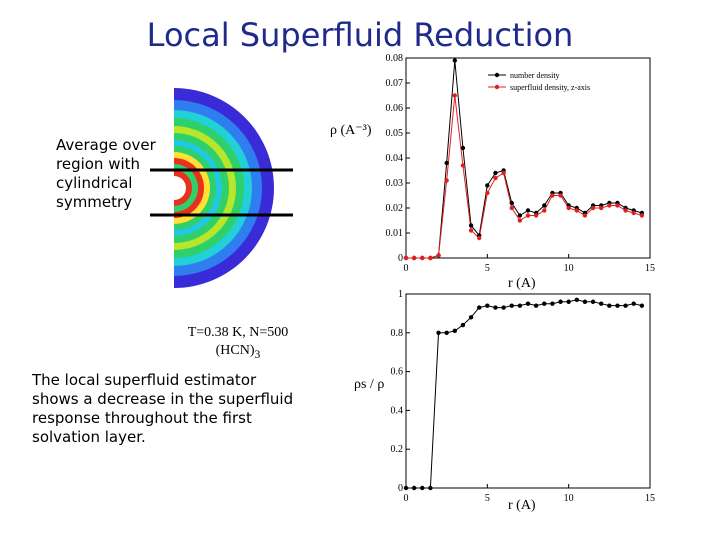 This screenshot has height=540, width=720. I want to click on y-tick-label: 0.07, so click(395, 83).